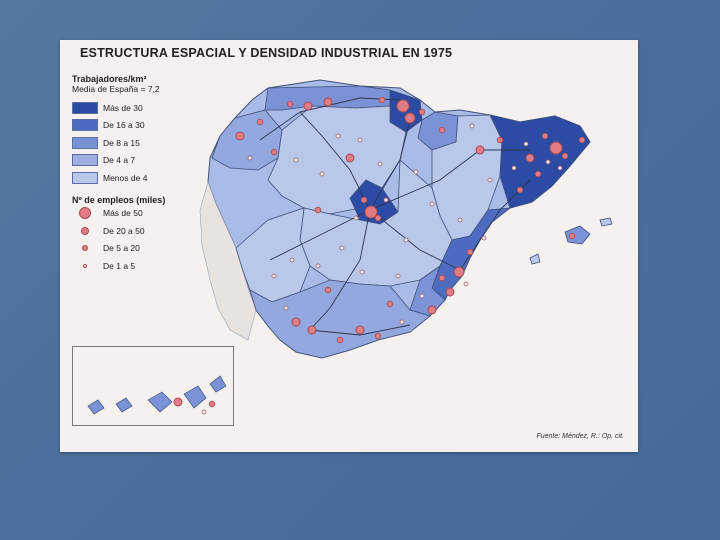  Describe the element at coordinates (142, 161) in the screenshot. I see `density-class-row: De 4 a 7` at that location.